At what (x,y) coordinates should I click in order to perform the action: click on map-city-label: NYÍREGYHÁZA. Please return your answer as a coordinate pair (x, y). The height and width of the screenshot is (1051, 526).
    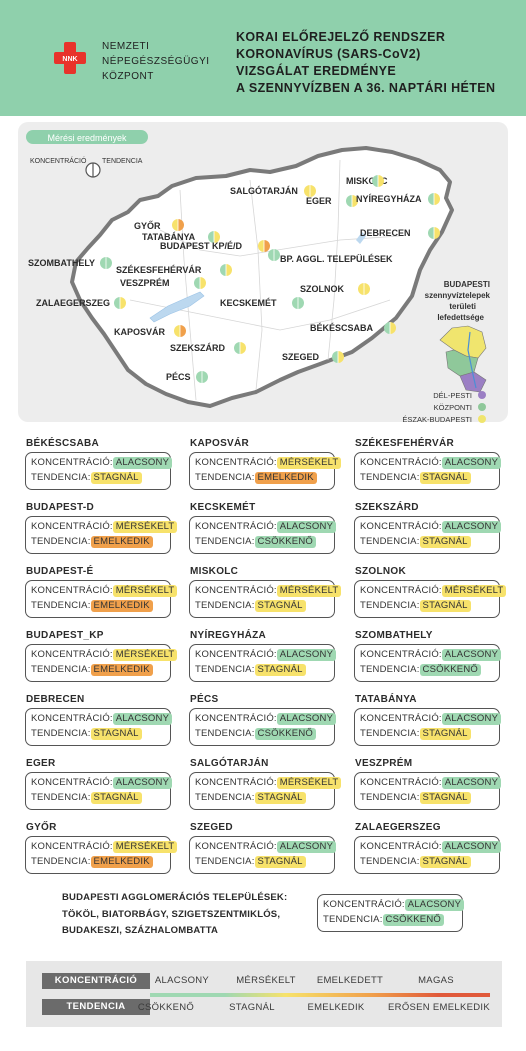
    Looking at the image, I should click on (389, 199).